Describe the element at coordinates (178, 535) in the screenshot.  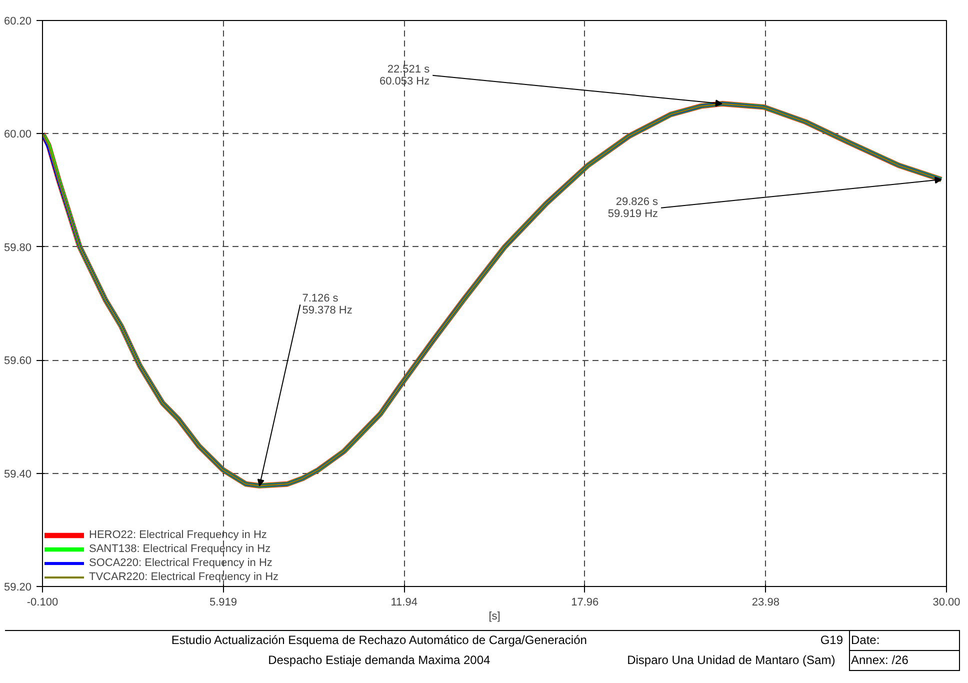
I see `legend-label: HERO22: Electrical Frequency in Hz` at that location.